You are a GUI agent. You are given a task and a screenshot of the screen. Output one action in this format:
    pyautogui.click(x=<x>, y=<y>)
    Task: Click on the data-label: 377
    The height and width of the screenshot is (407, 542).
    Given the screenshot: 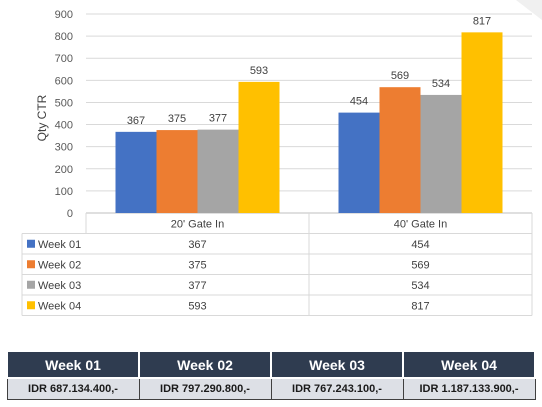 What is the action you would take?
    pyautogui.click(x=218, y=119)
    